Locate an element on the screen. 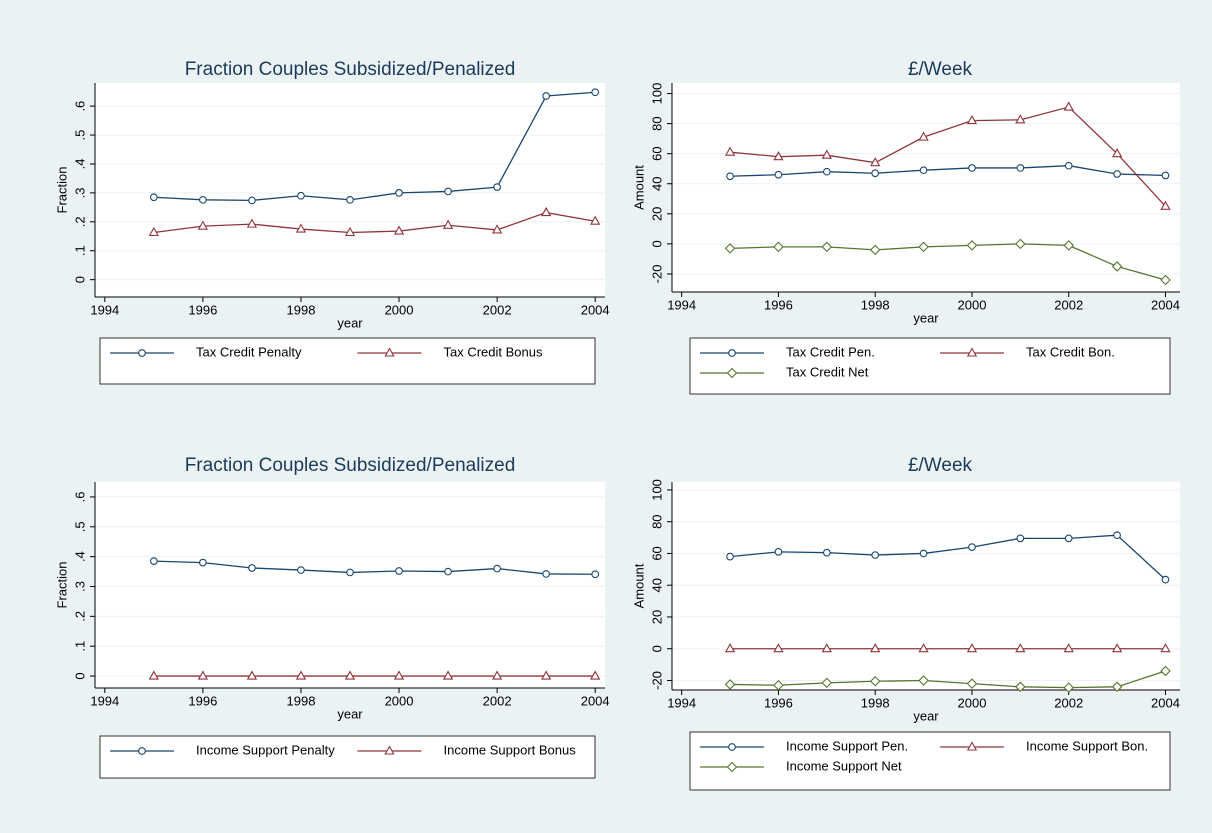  chart-title: Fraction Couples Subsidized/Penalized is located at coordinates (350, 465).